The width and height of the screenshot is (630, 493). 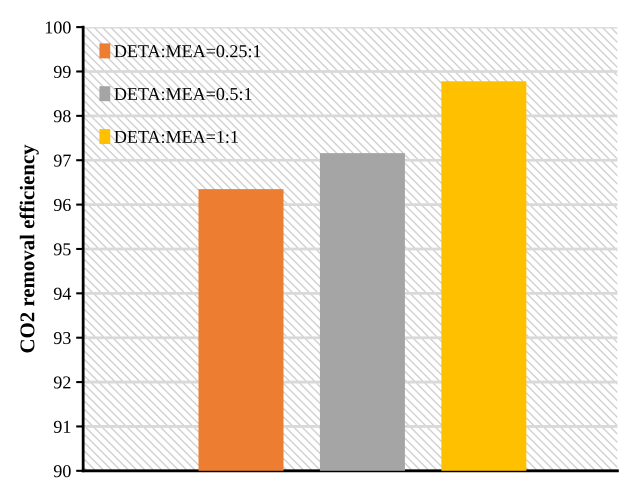 What do you see at coordinates (62, 72) in the screenshot?
I see `y-tick-label: 99` at bounding box center [62, 72].